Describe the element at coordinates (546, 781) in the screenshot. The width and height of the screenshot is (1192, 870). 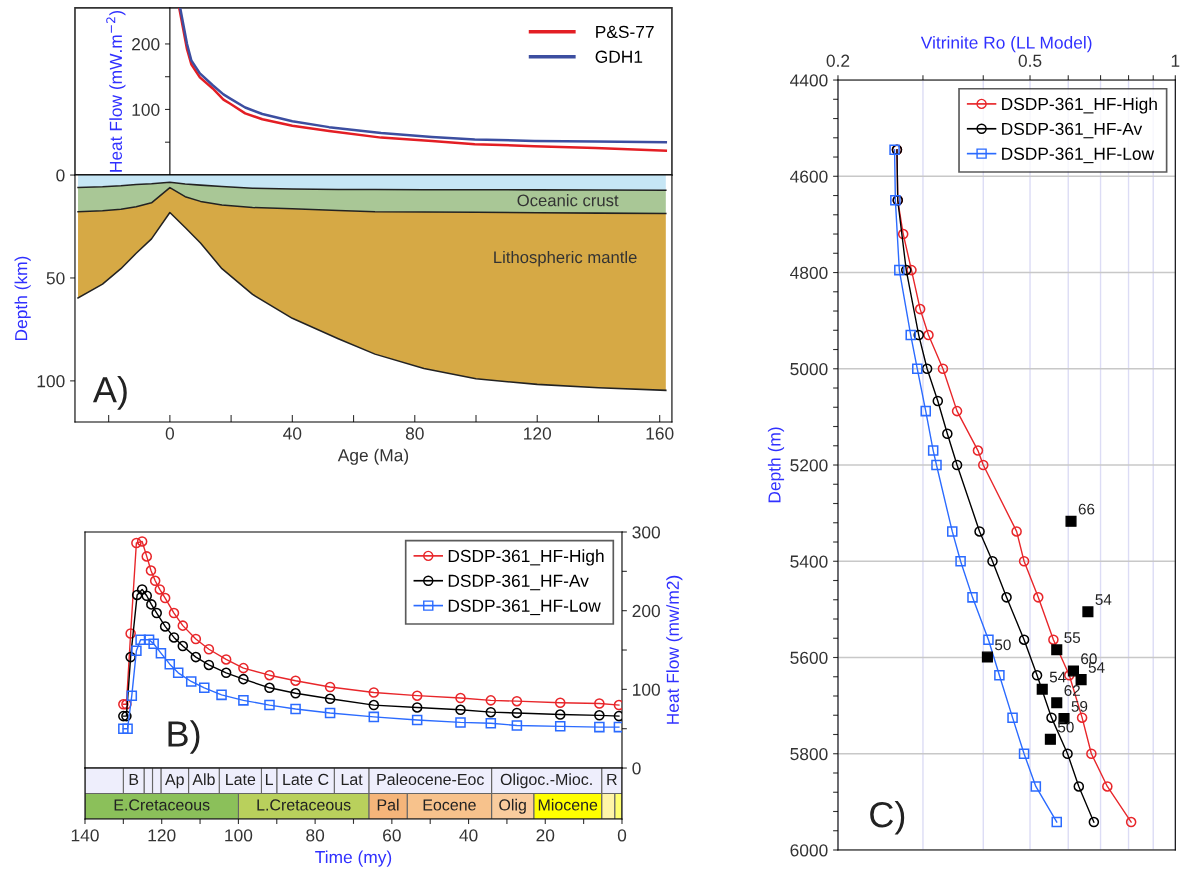
I see `data-label: Oligoc.-Mioc.` at that location.